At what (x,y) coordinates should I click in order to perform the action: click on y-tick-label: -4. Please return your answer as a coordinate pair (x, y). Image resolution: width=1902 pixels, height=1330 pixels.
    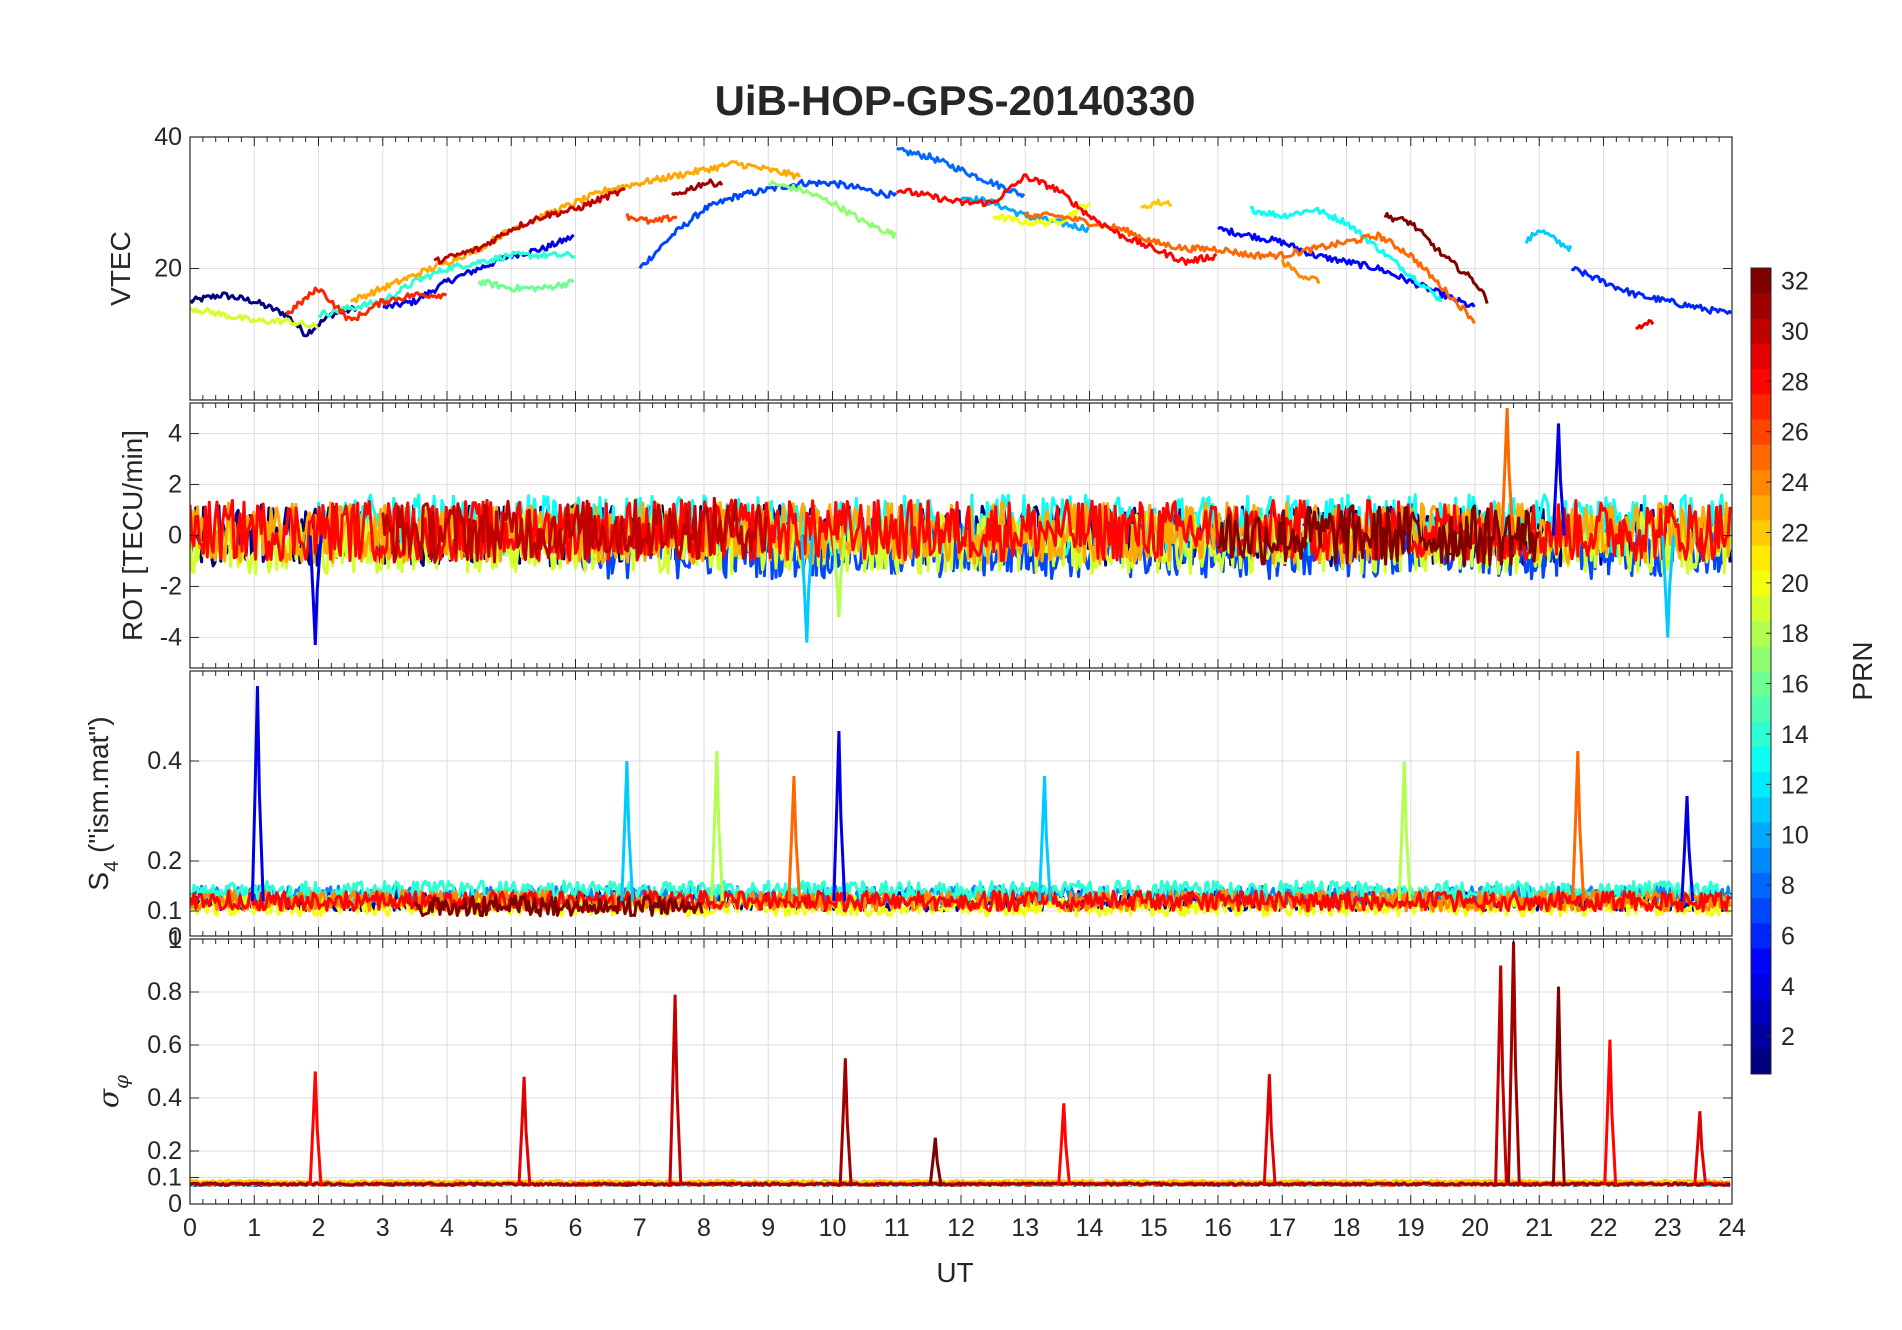
    Looking at the image, I should click on (171, 637).